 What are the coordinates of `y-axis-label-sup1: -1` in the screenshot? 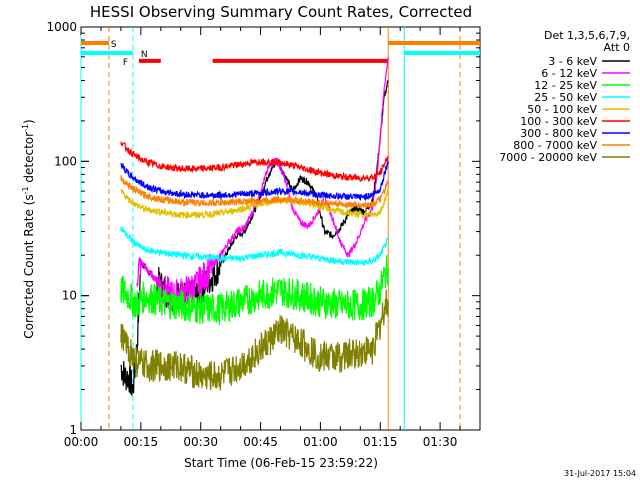 It's located at (25, 190).